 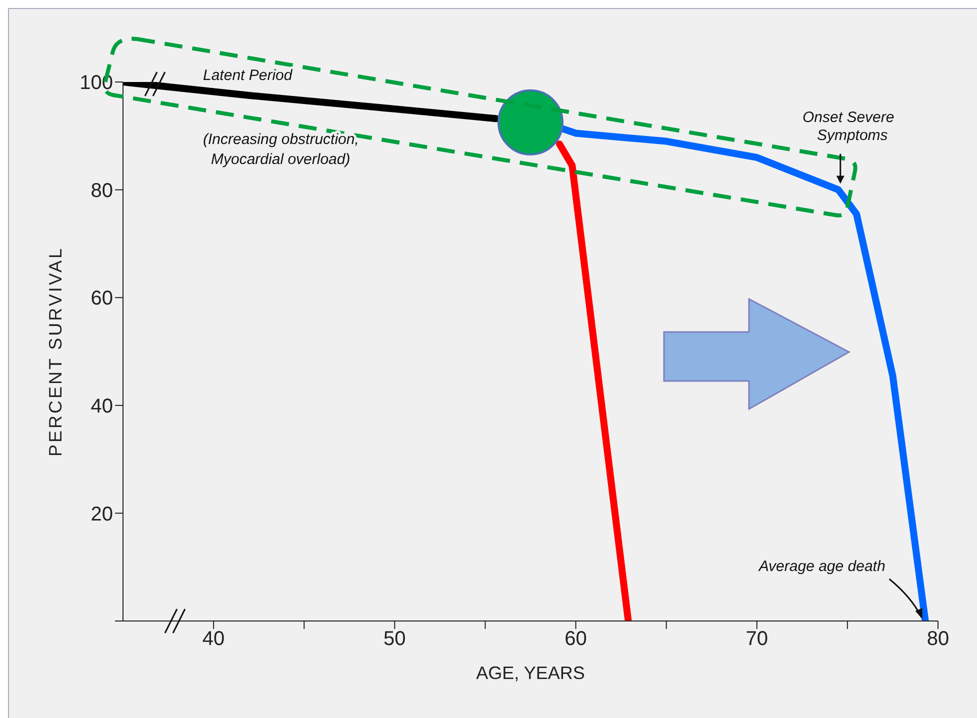 What do you see at coordinates (101, 299) in the screenshot?
I see `y-tick-label: 60` at bounding box center [101, 299].